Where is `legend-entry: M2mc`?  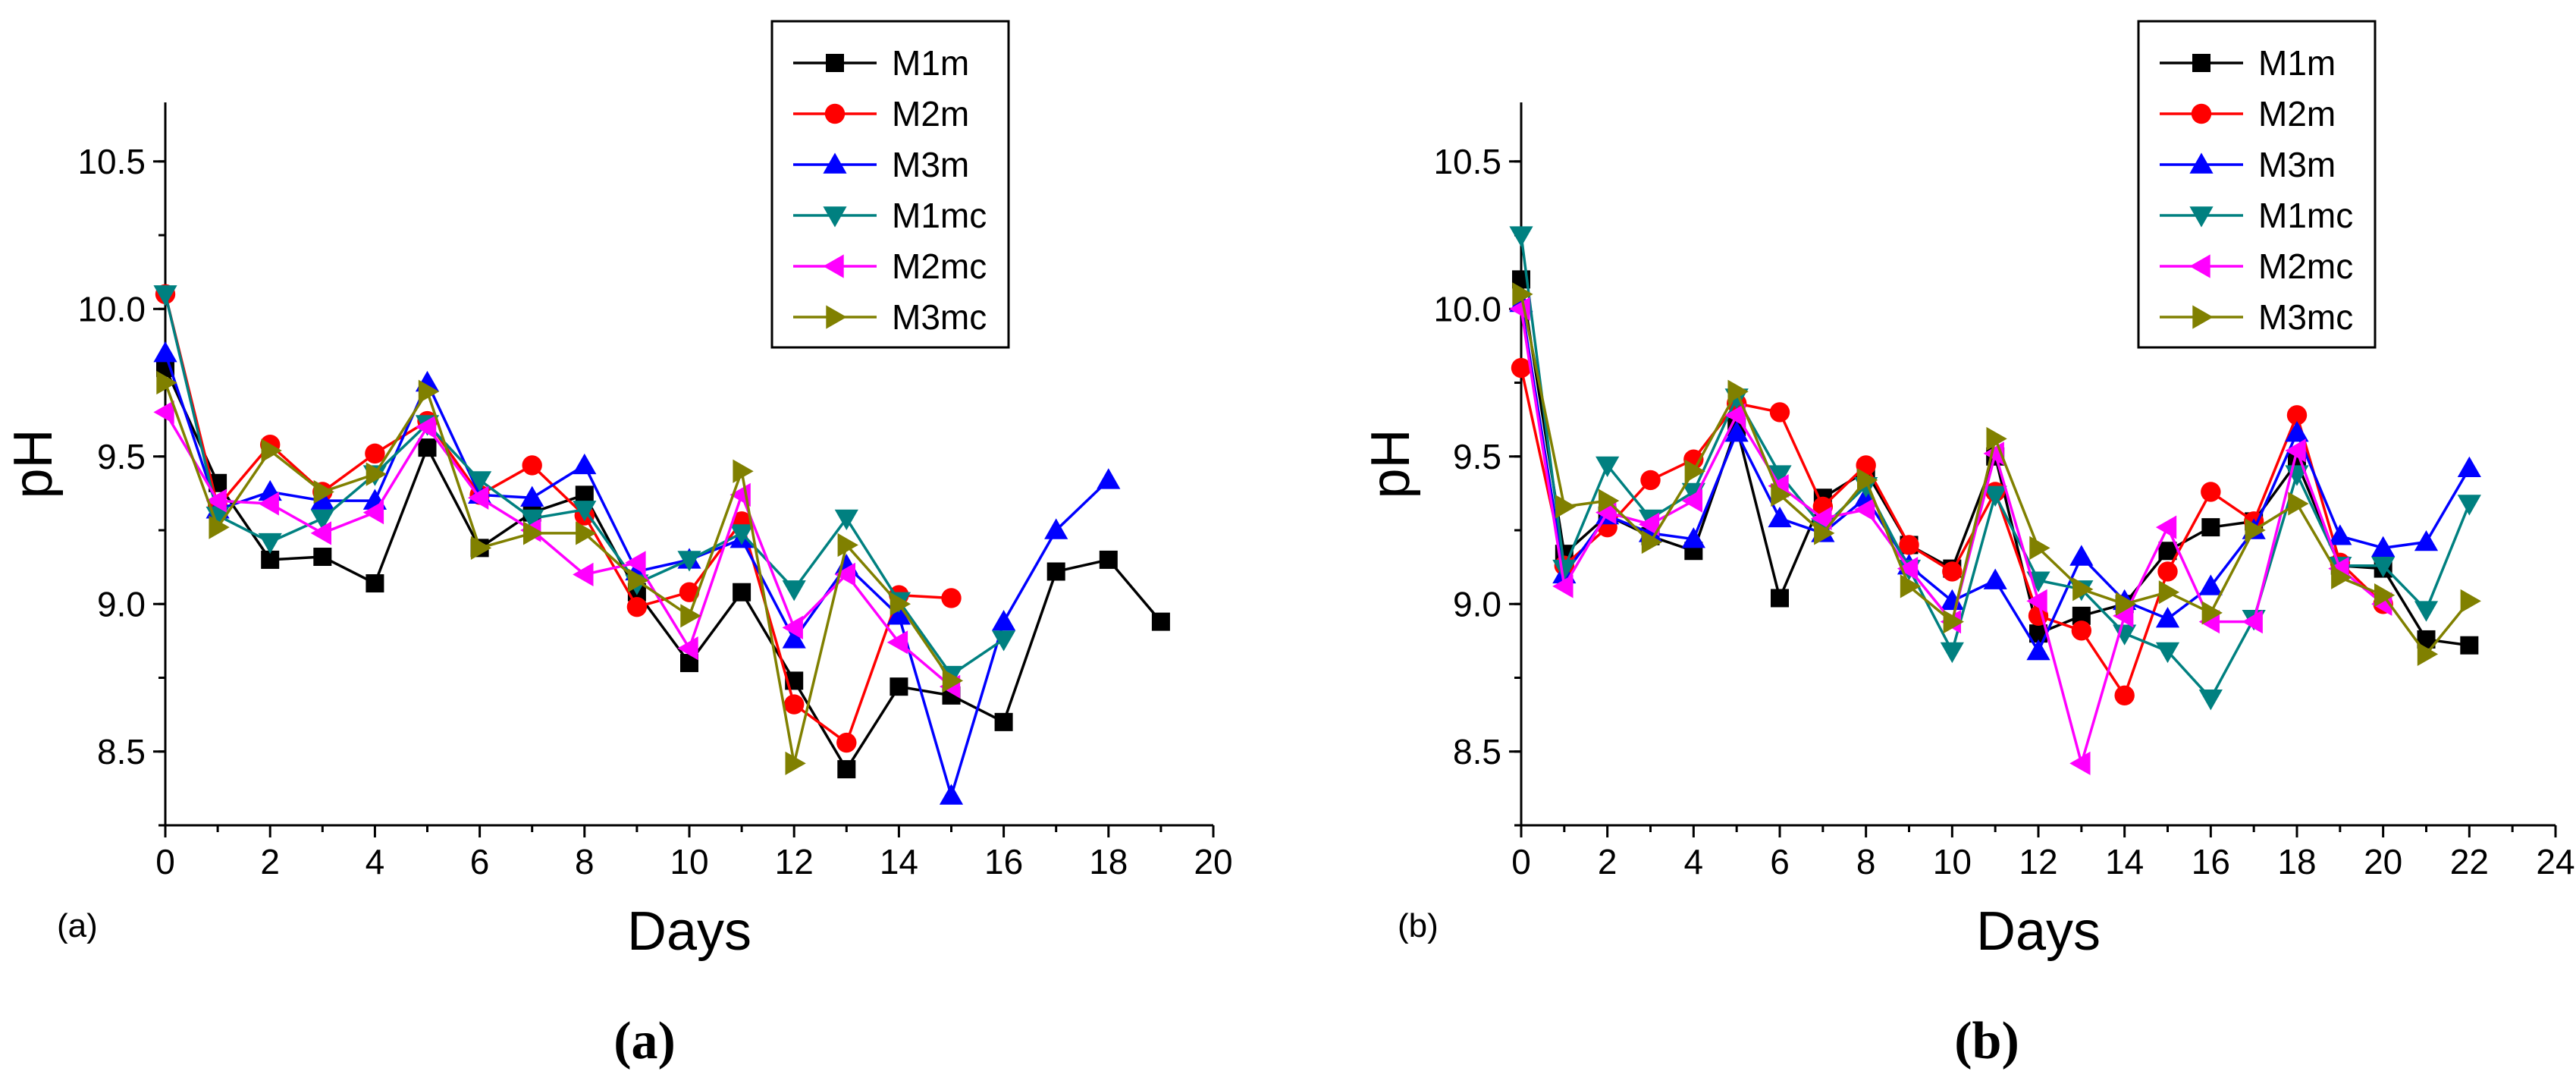
legend-entry: M2mc is located at coordinates (2305, 266).